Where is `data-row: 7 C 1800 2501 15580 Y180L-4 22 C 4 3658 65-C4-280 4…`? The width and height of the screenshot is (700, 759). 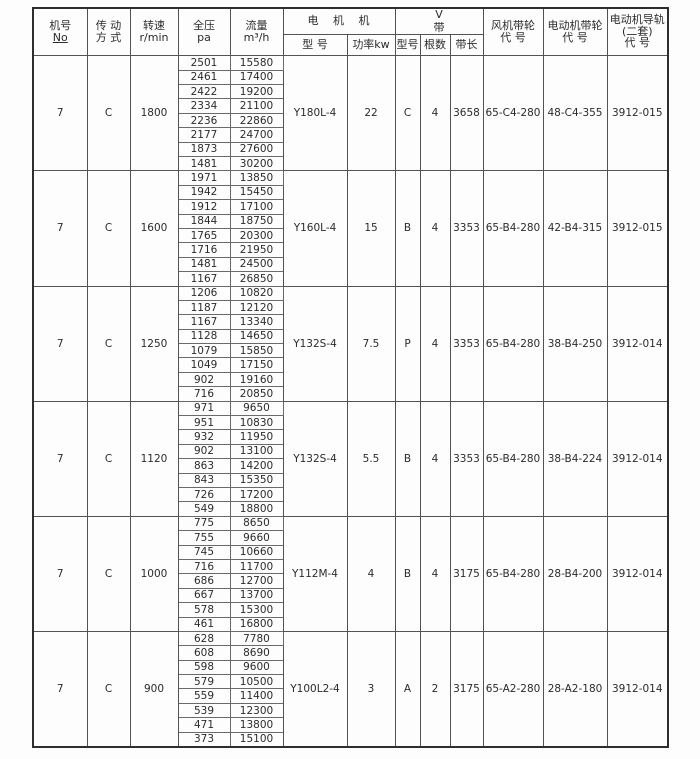 data-row: 7 C 1800 2501 15580 Y180L-4 22 C 4 3658 65-C4-280 4… is located at coordinates (350, 113).